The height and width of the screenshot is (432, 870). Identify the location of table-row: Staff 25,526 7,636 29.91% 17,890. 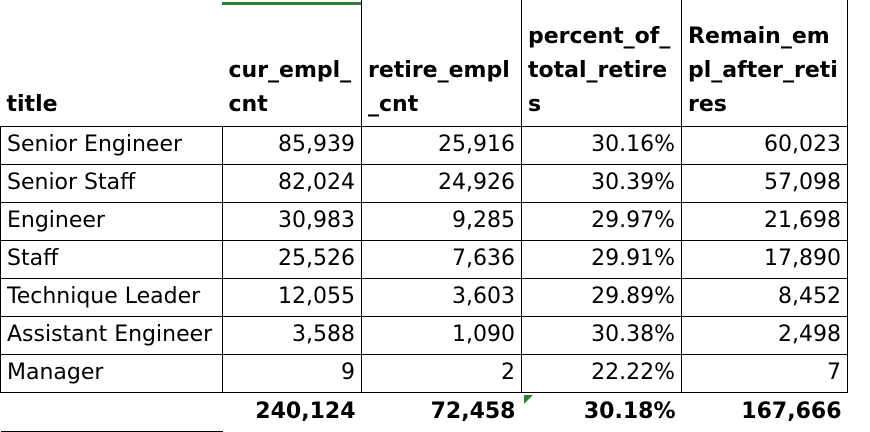
(424, 259).